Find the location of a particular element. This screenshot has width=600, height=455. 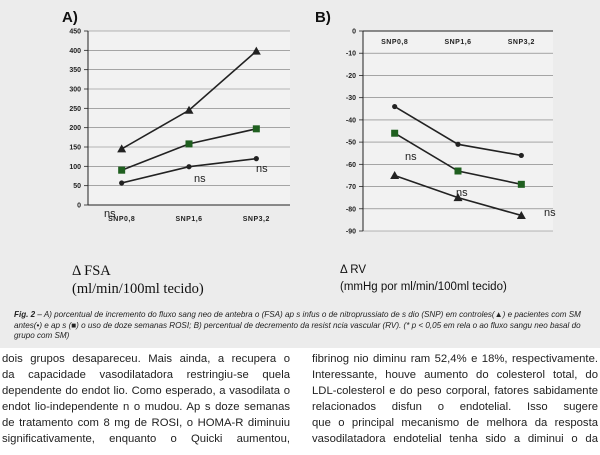

panel-letter: B) is located at coordinates (323, 17).